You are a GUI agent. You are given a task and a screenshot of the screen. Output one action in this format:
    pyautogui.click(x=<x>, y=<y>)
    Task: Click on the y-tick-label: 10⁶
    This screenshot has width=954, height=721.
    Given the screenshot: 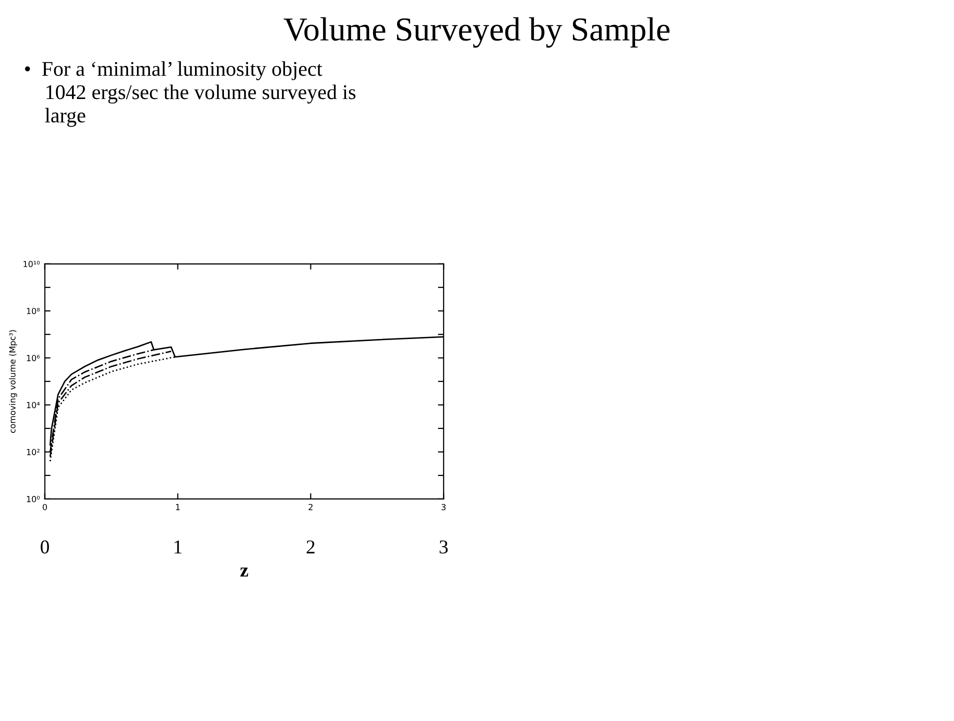 What is the action you would take?
    pyautogui.click(x=33, y=358)
    